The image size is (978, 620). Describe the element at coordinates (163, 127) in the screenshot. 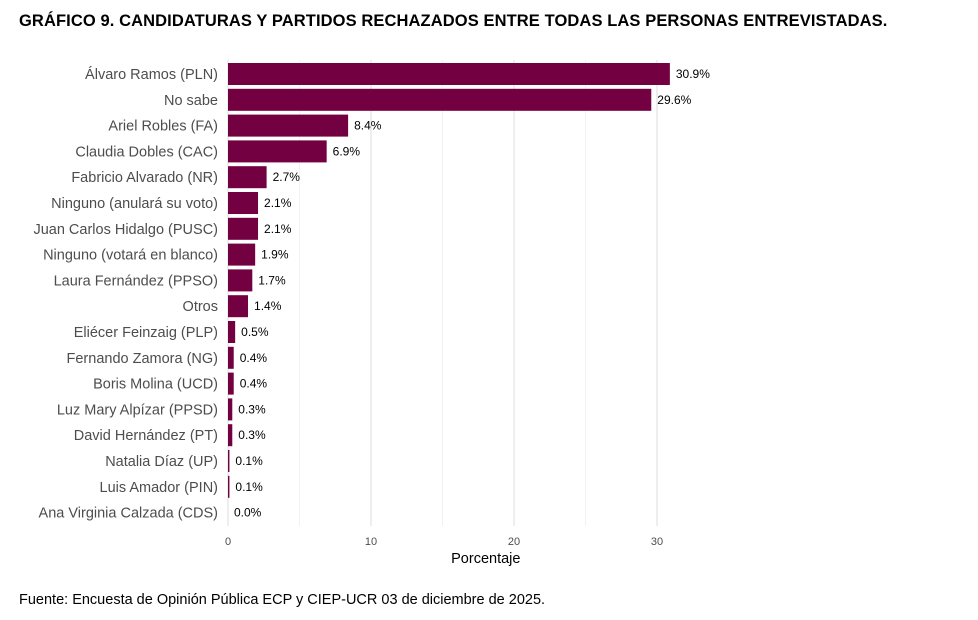

I see `category-label: Ariel Robles (FA)` at that location.